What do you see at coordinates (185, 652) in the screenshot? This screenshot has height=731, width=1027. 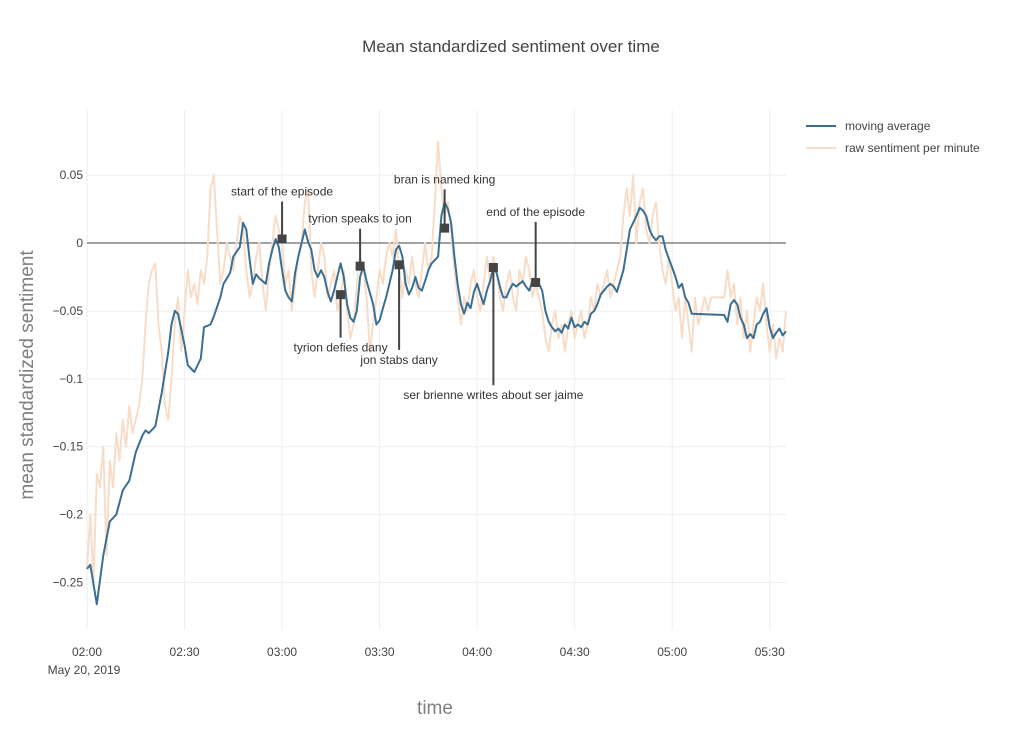 I see `x-tick-label: 02:30` at bounding box center [185, 652].